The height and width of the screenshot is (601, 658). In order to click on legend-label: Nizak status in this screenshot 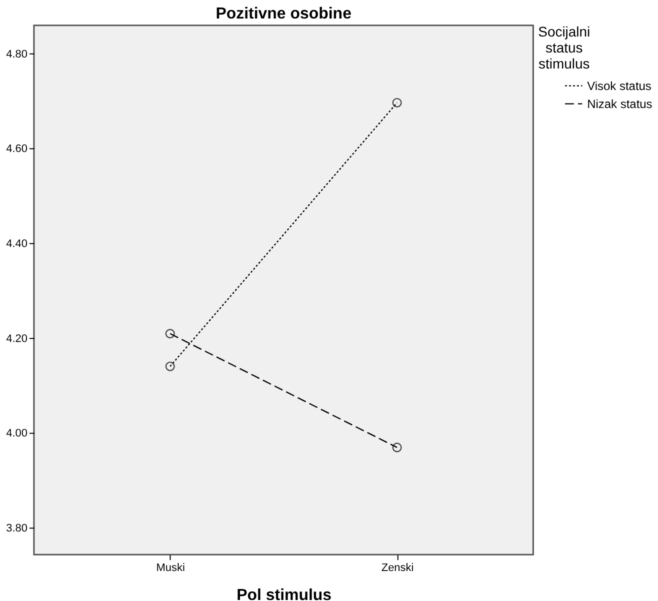, I will do `click(619, 103)`.